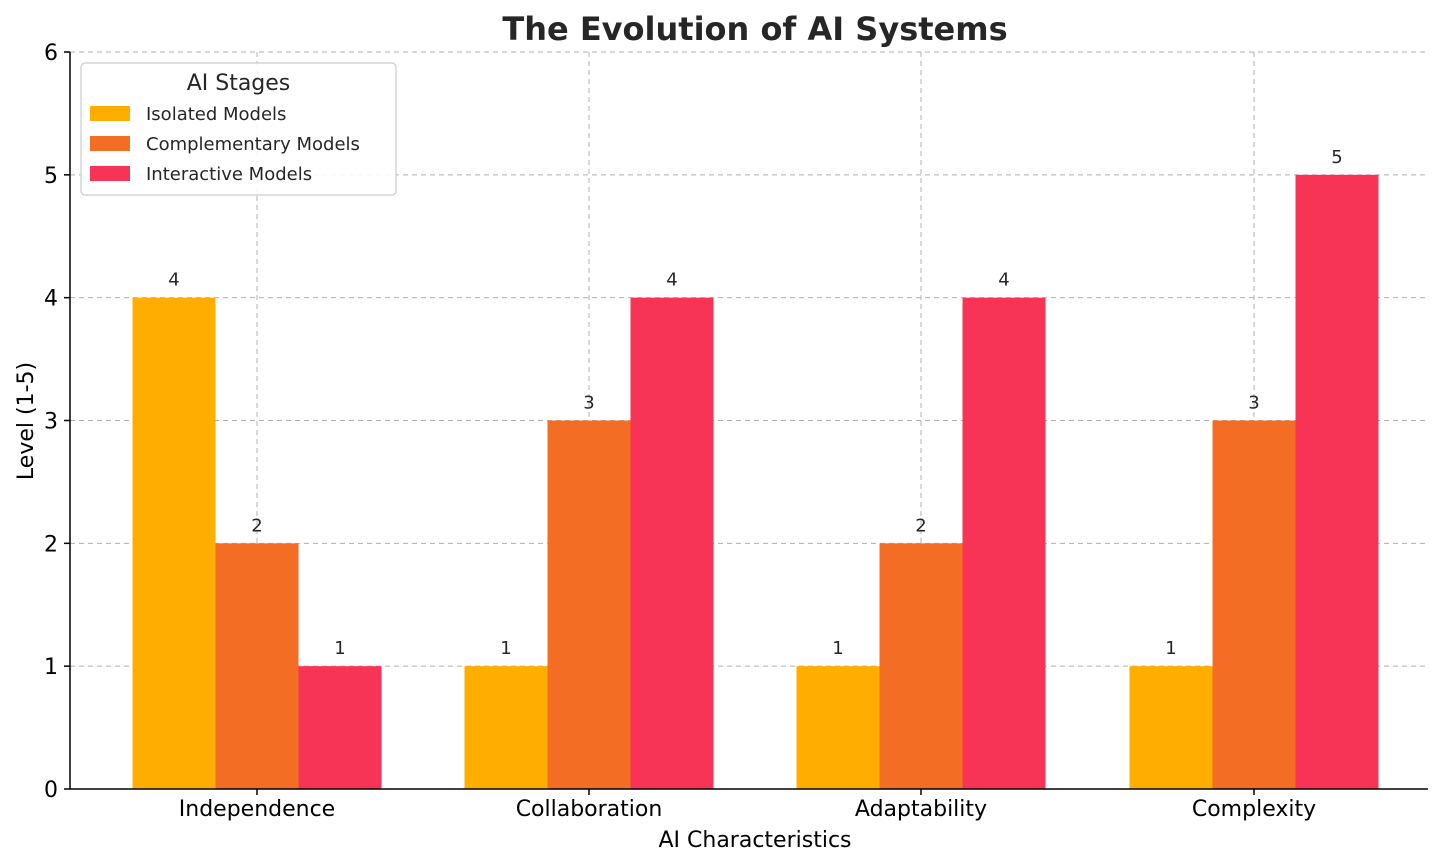 Image resolution: width=1456 pixels, height=868 pixels. I want to click on x-tick-label: Adaptability, so click(921, 809).